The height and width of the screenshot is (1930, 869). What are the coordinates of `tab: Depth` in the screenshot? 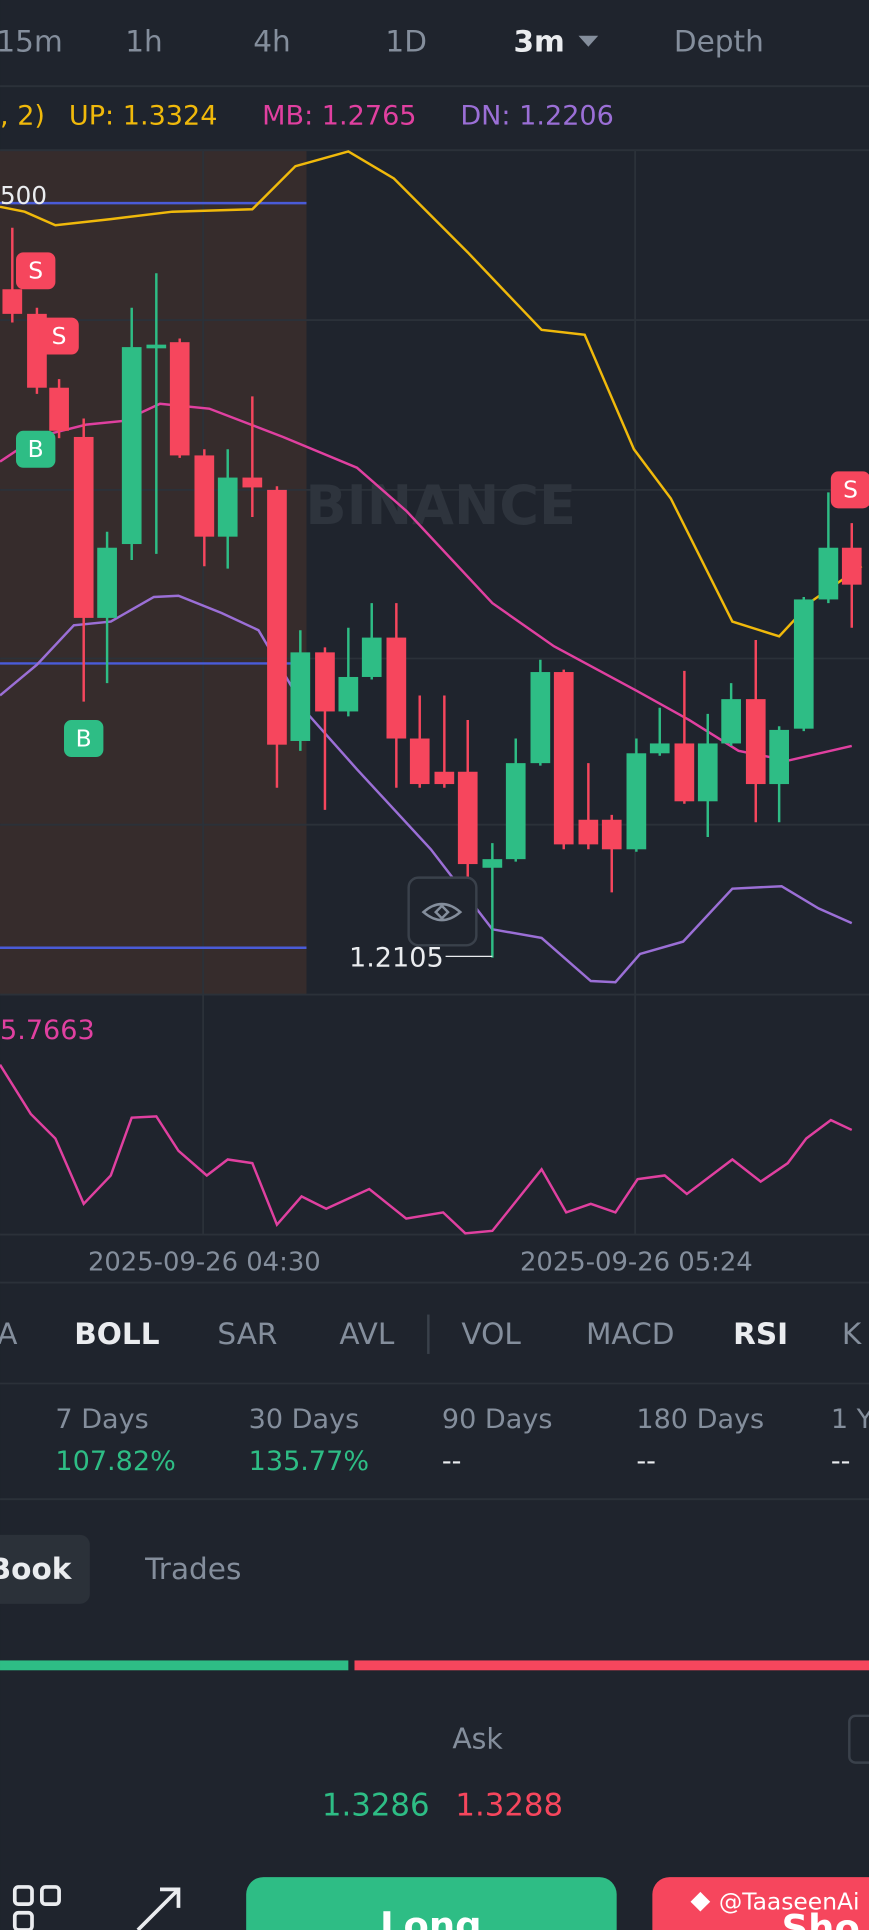 It's located at (719, 42).